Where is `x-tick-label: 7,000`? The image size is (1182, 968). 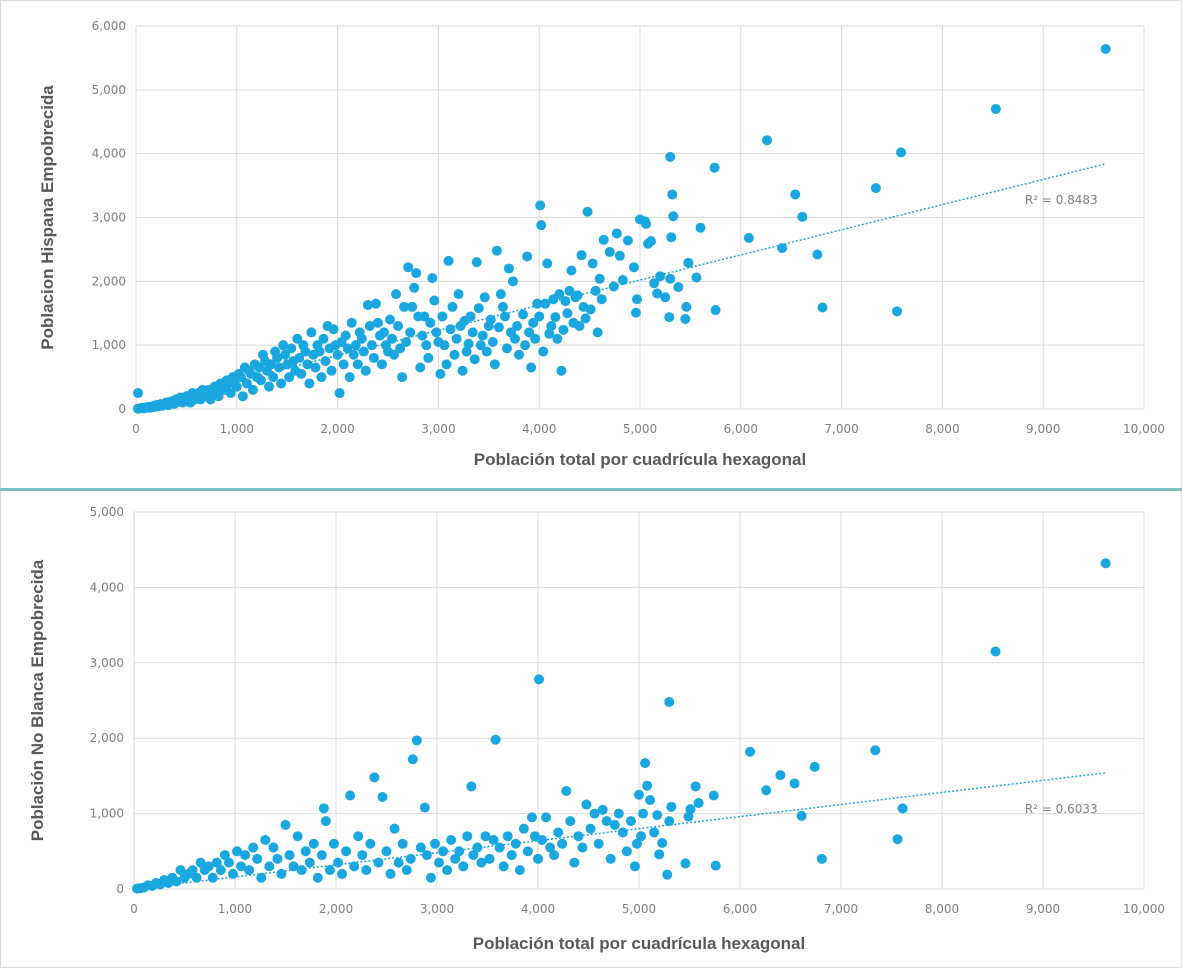 x-tick-label: 7,000 is located at coordinates (841, 909).